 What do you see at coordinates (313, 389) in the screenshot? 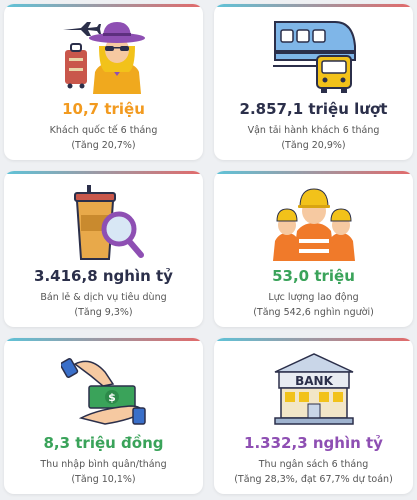
I see `bank-icon: BANK` at bounding box center [313, 389].